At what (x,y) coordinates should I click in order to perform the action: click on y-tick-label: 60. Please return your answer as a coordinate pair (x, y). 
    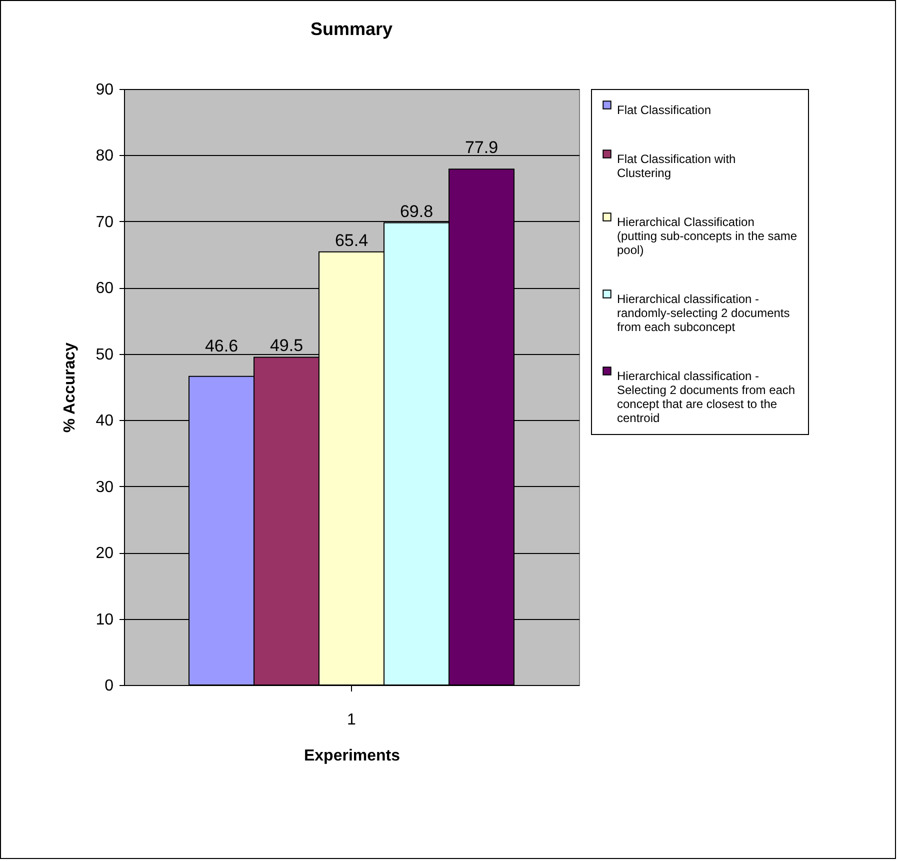
    Looking at the image, I should click on (105, 289).